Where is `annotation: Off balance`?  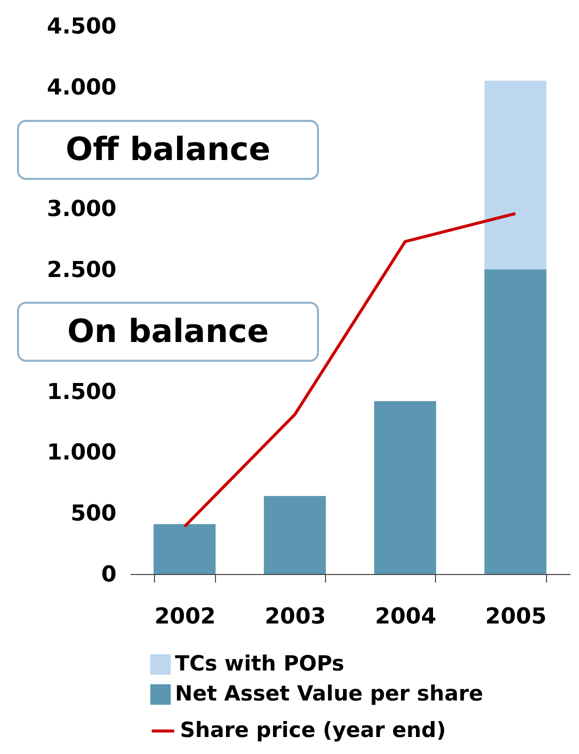
annotation: Off balance is located at coordinates (168, 149).